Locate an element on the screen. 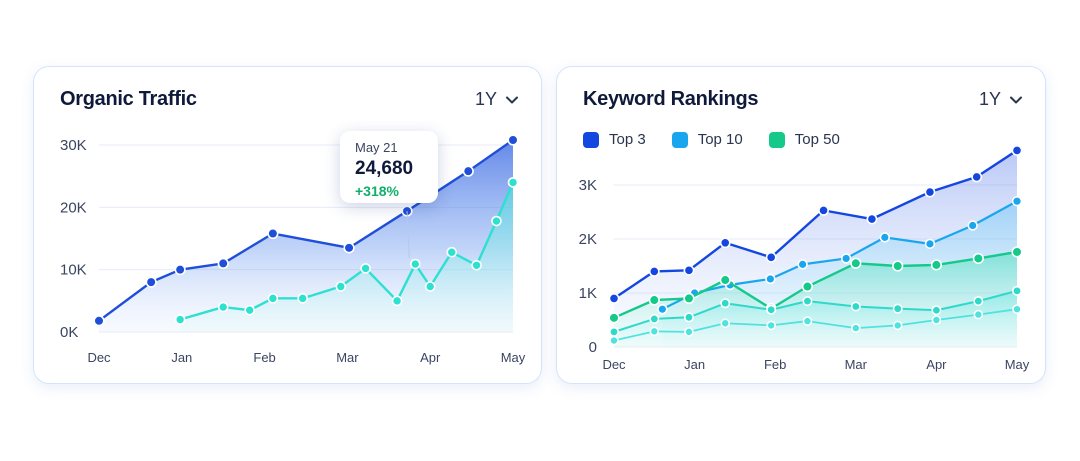 The width and height of the screenshot is (1080, 461). legend-item-top50: Top 50 is located at coordinates (804, 139).